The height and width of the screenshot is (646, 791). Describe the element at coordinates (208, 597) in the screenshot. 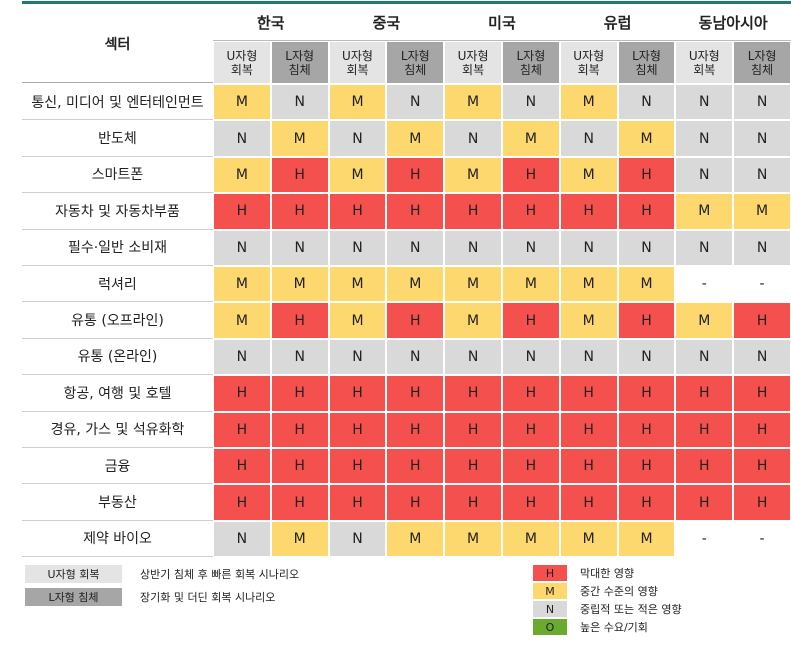

I see `scenario-legend-text: 장기화 및 더딘 회복 시나리오` at that location.